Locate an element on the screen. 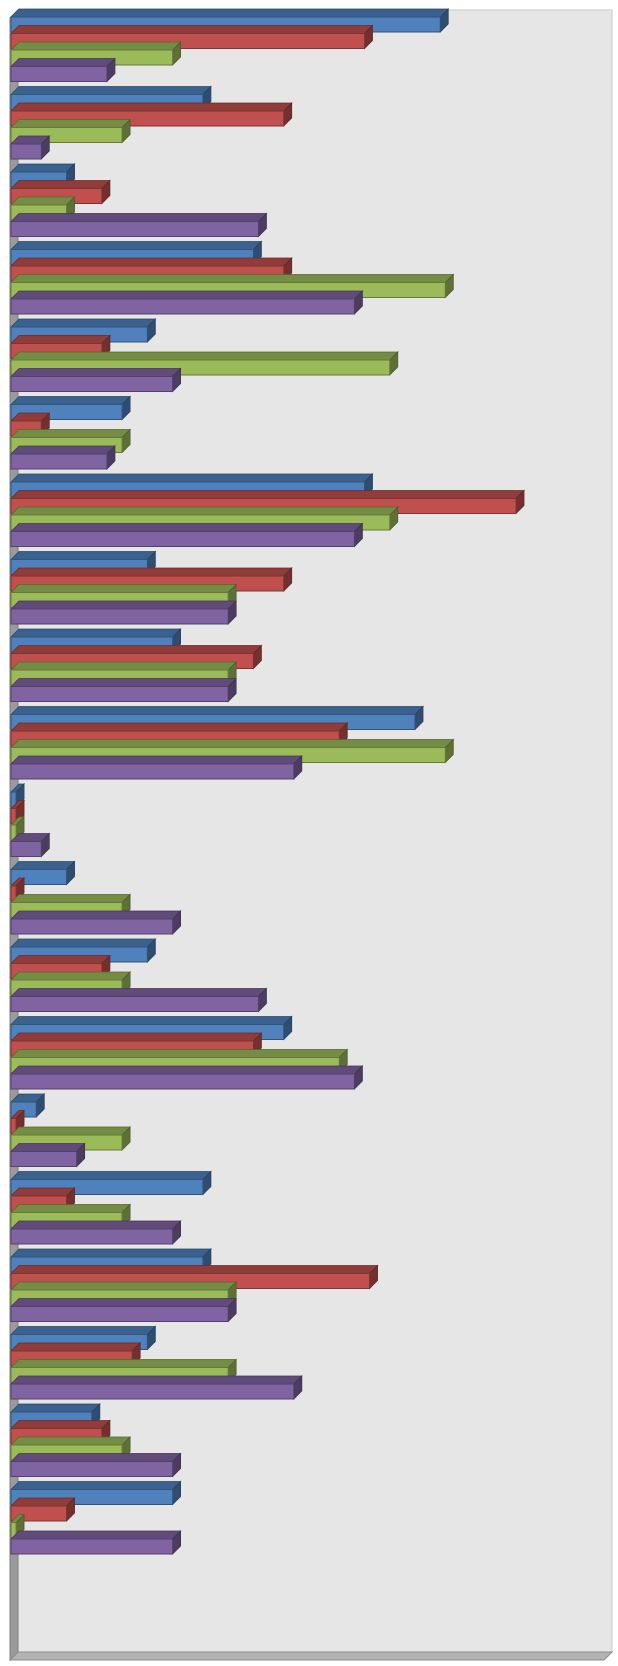 The width and height of the screenshot is (618, 1666). floor is located at coordinates (311, 1656).